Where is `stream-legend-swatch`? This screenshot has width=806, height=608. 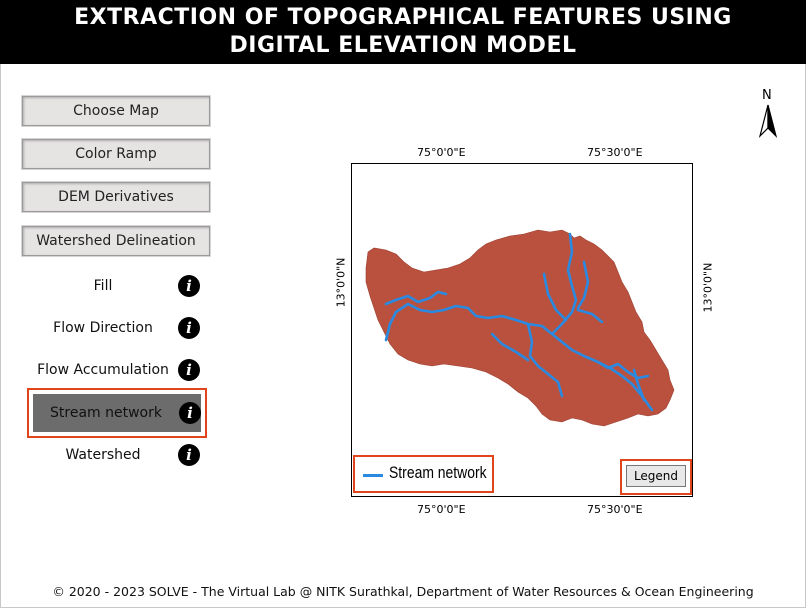
stream-legend-swatch is located at coordinates (373, 475).